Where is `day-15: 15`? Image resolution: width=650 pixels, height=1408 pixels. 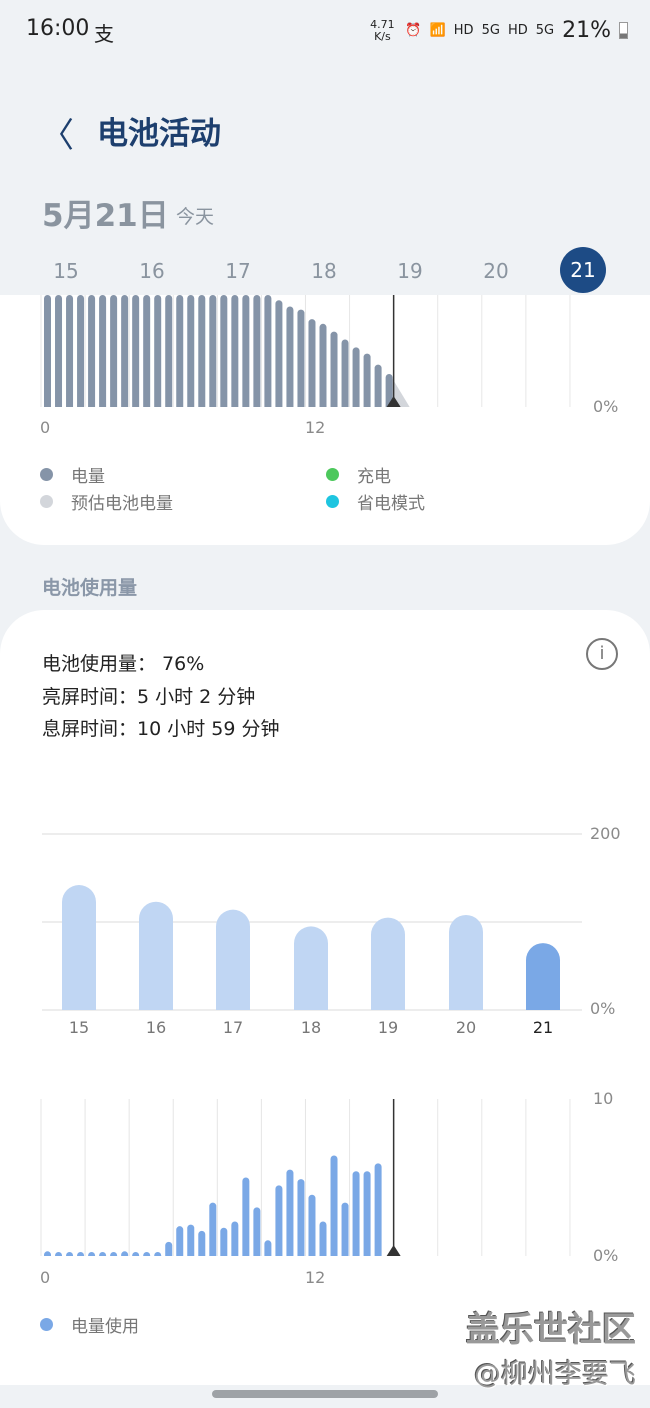 day-15: 15 is located at coordinates (66, 271).